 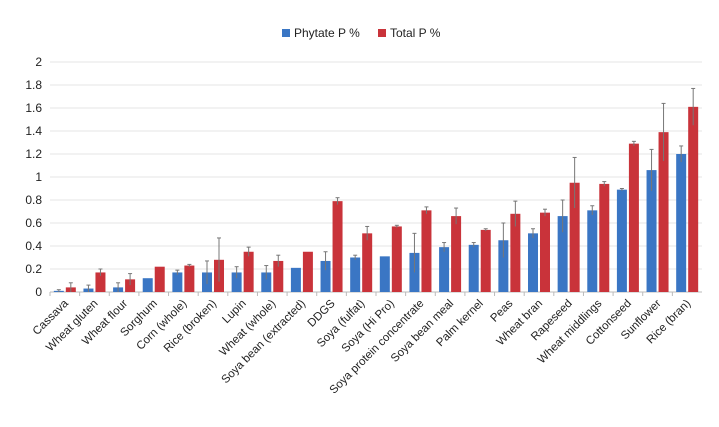 I want to click on y-tick-label: 0.4, so click(x=33, y=246).